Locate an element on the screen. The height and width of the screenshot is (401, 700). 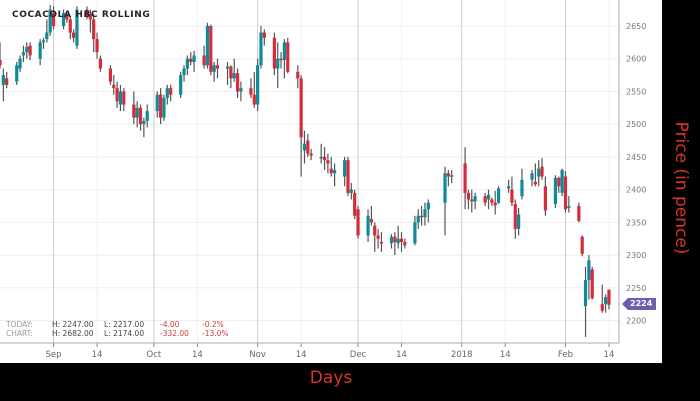
chart-label: CHART: is located at coordinates (19, 333).